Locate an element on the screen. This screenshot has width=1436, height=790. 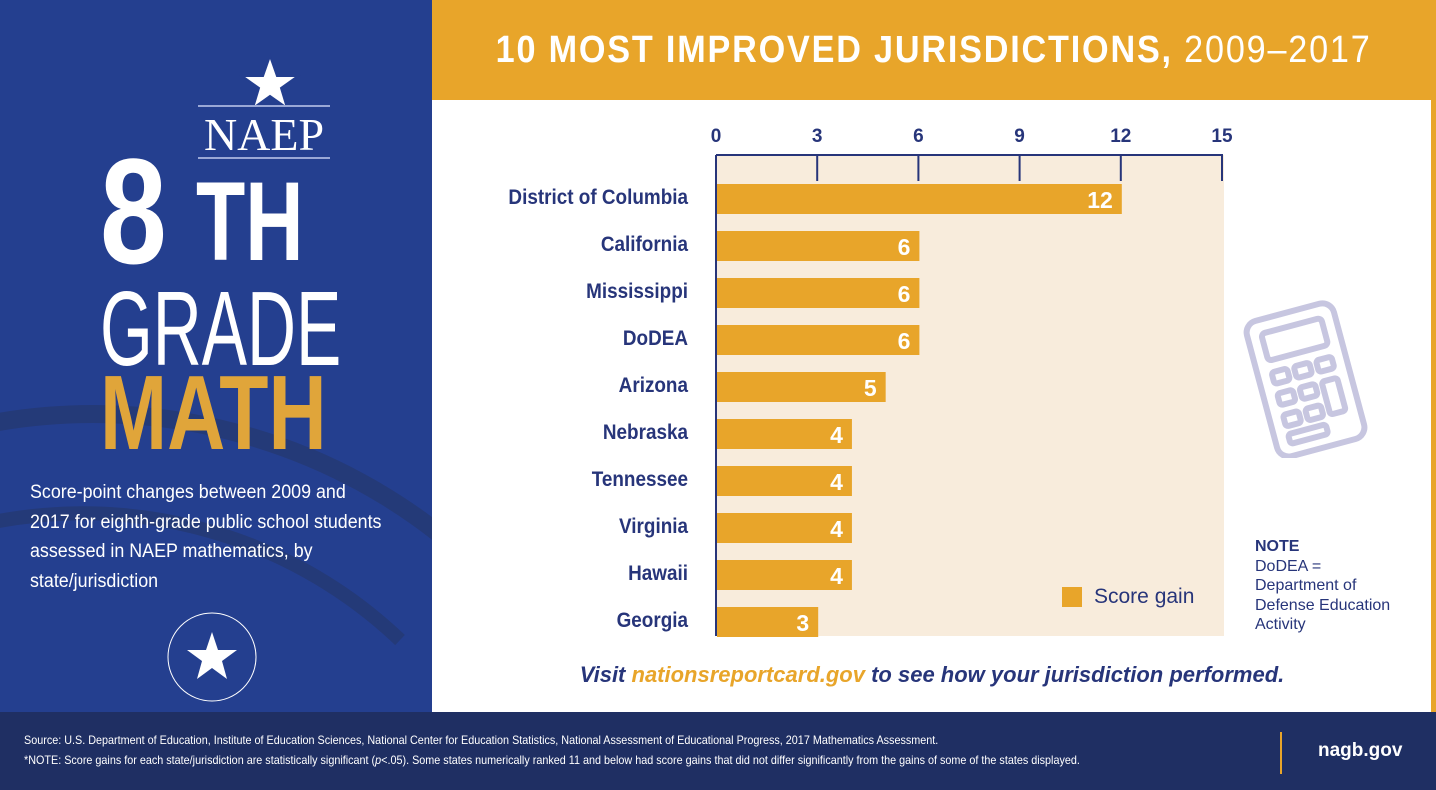
chart-years: 2009–2017 is located at coordinates (1278, 49).